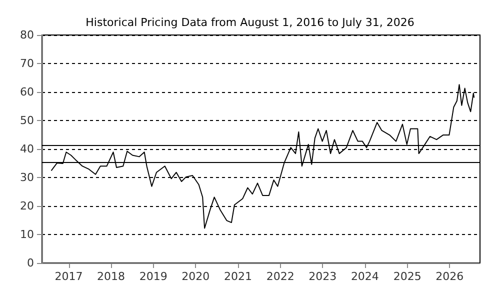 The width and height of the screenshot is (500, 300). I want to click on x-tick-label: 2021, so click(238, 276).